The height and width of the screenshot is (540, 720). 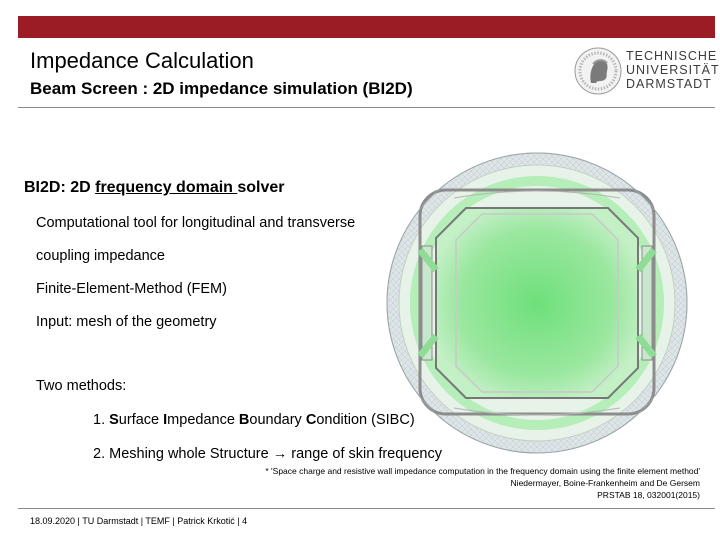 I want to click on footer-divider, so click(x=366, y=508).